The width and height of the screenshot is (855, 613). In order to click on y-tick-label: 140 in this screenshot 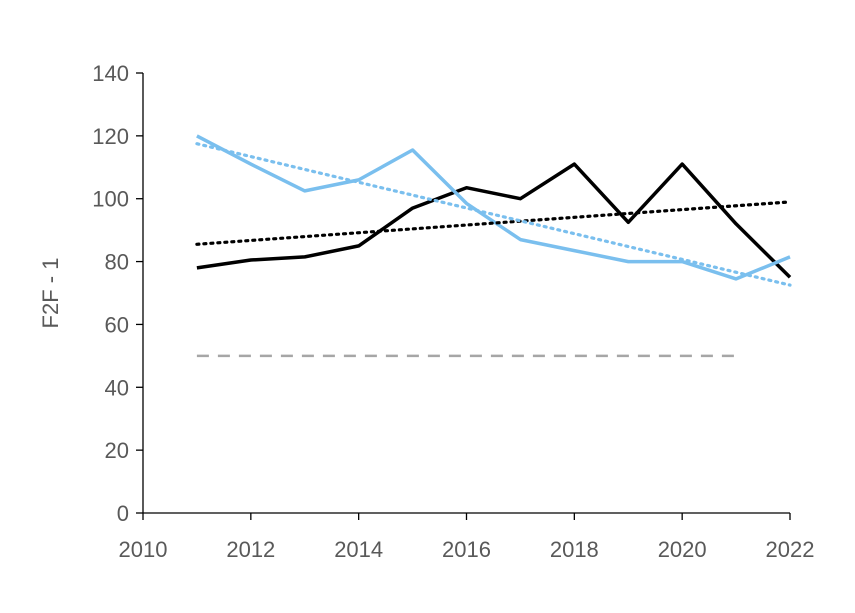, I will do `click(110, 73)`.